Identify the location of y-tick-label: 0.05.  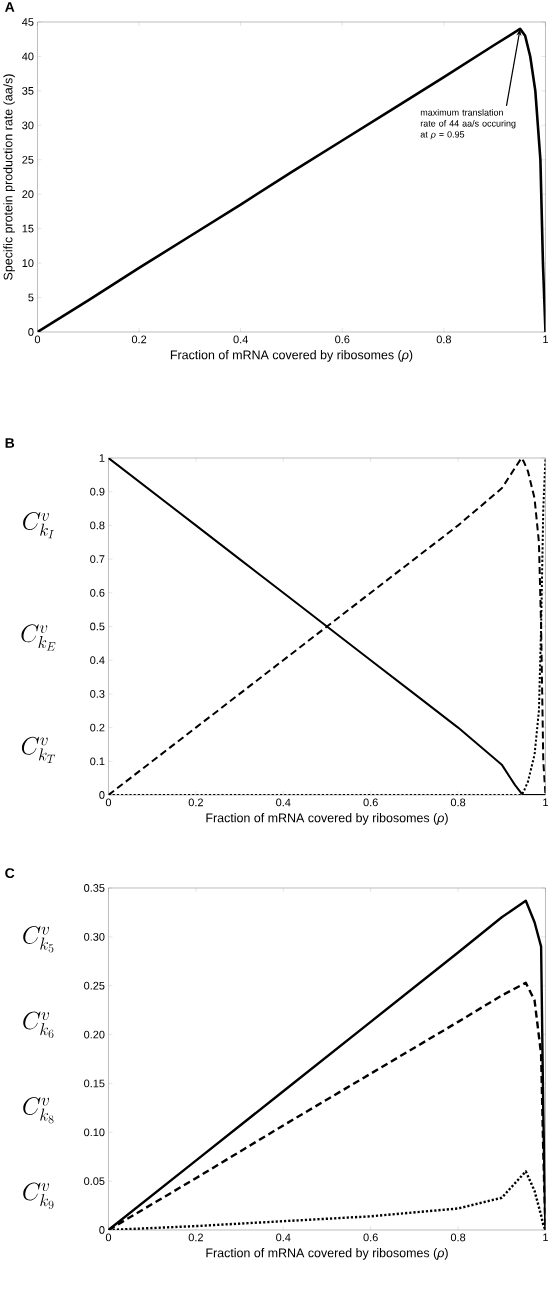
(94, 1181).